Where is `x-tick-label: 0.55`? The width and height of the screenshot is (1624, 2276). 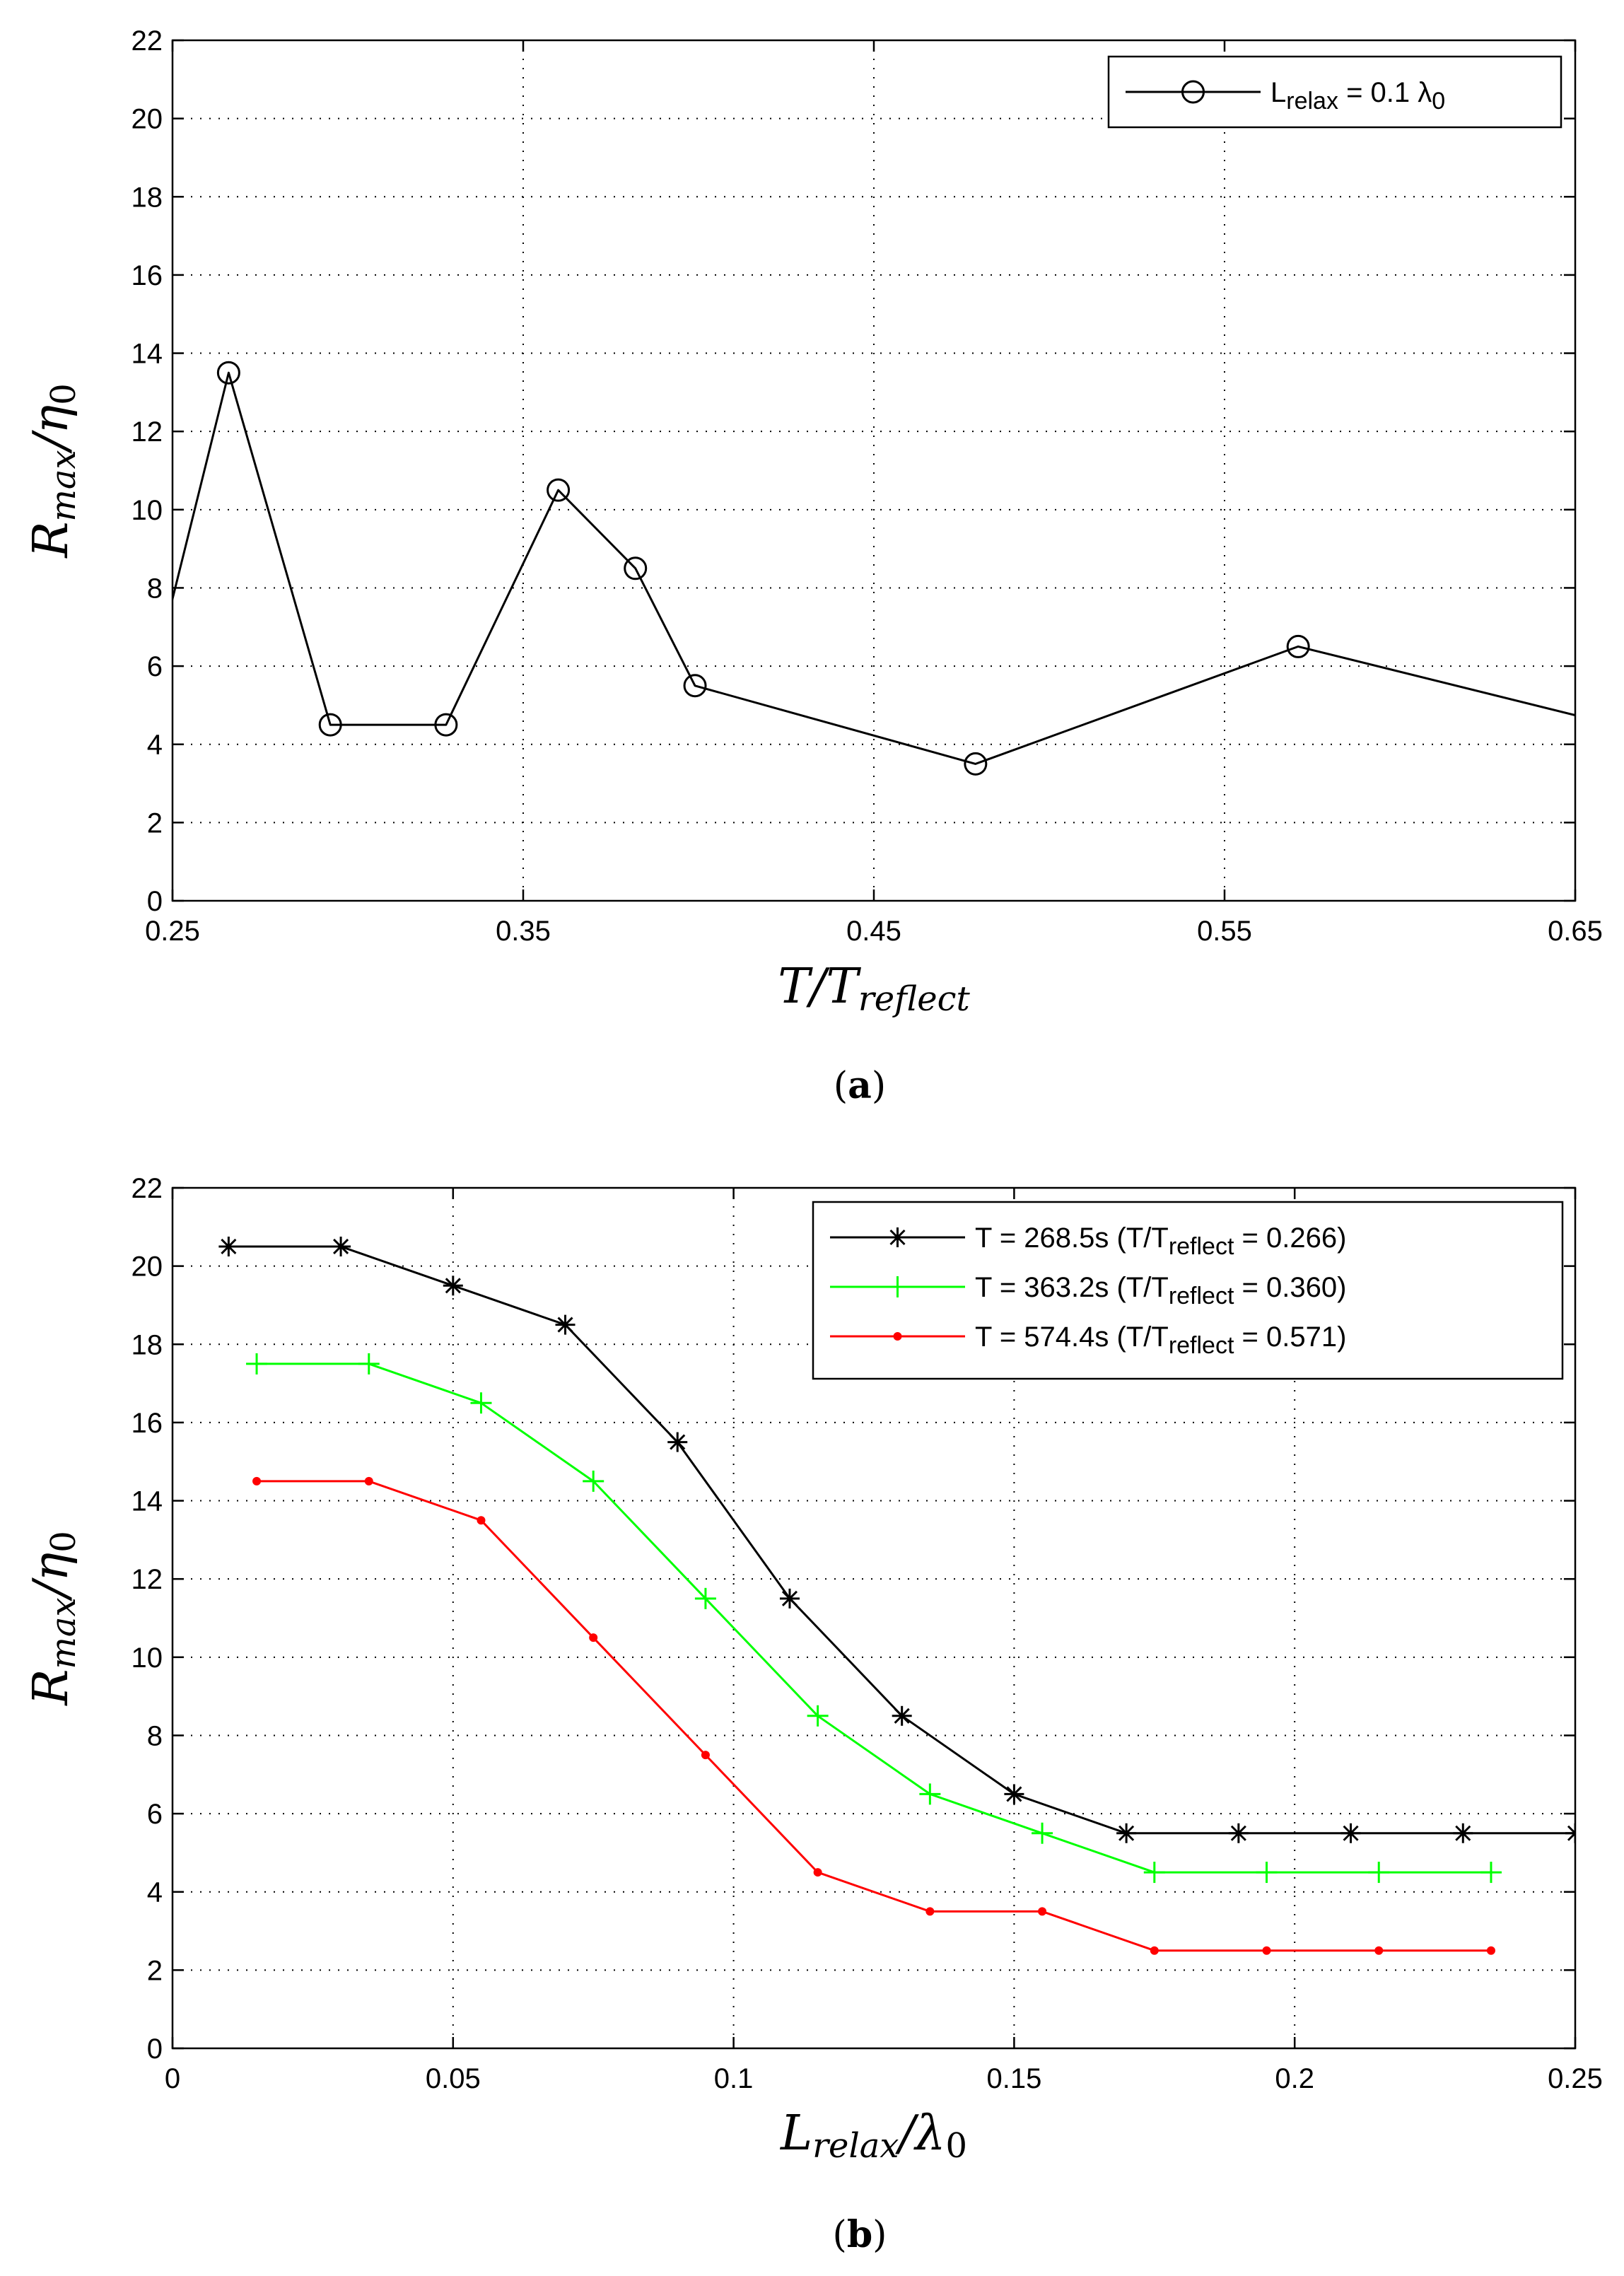 x-tick-label: 0.55 is located at coordinates (1224, 932).